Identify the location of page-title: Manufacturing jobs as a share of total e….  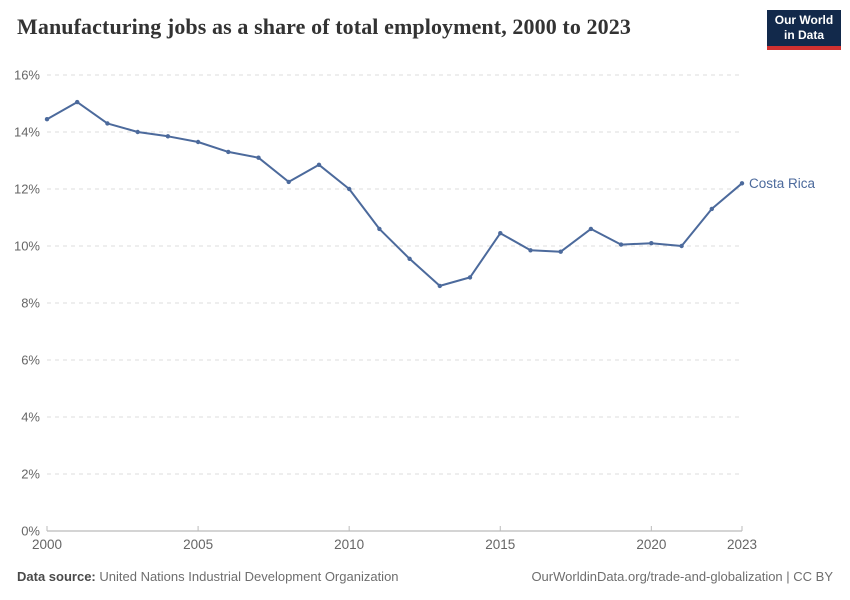
(324, 26).